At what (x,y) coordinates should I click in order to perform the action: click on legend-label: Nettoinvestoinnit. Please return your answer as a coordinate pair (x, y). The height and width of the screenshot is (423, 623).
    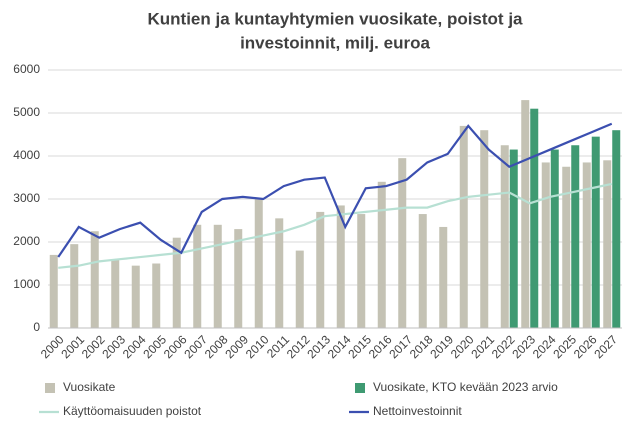
    Looking at the image, I should click on (417, 411).